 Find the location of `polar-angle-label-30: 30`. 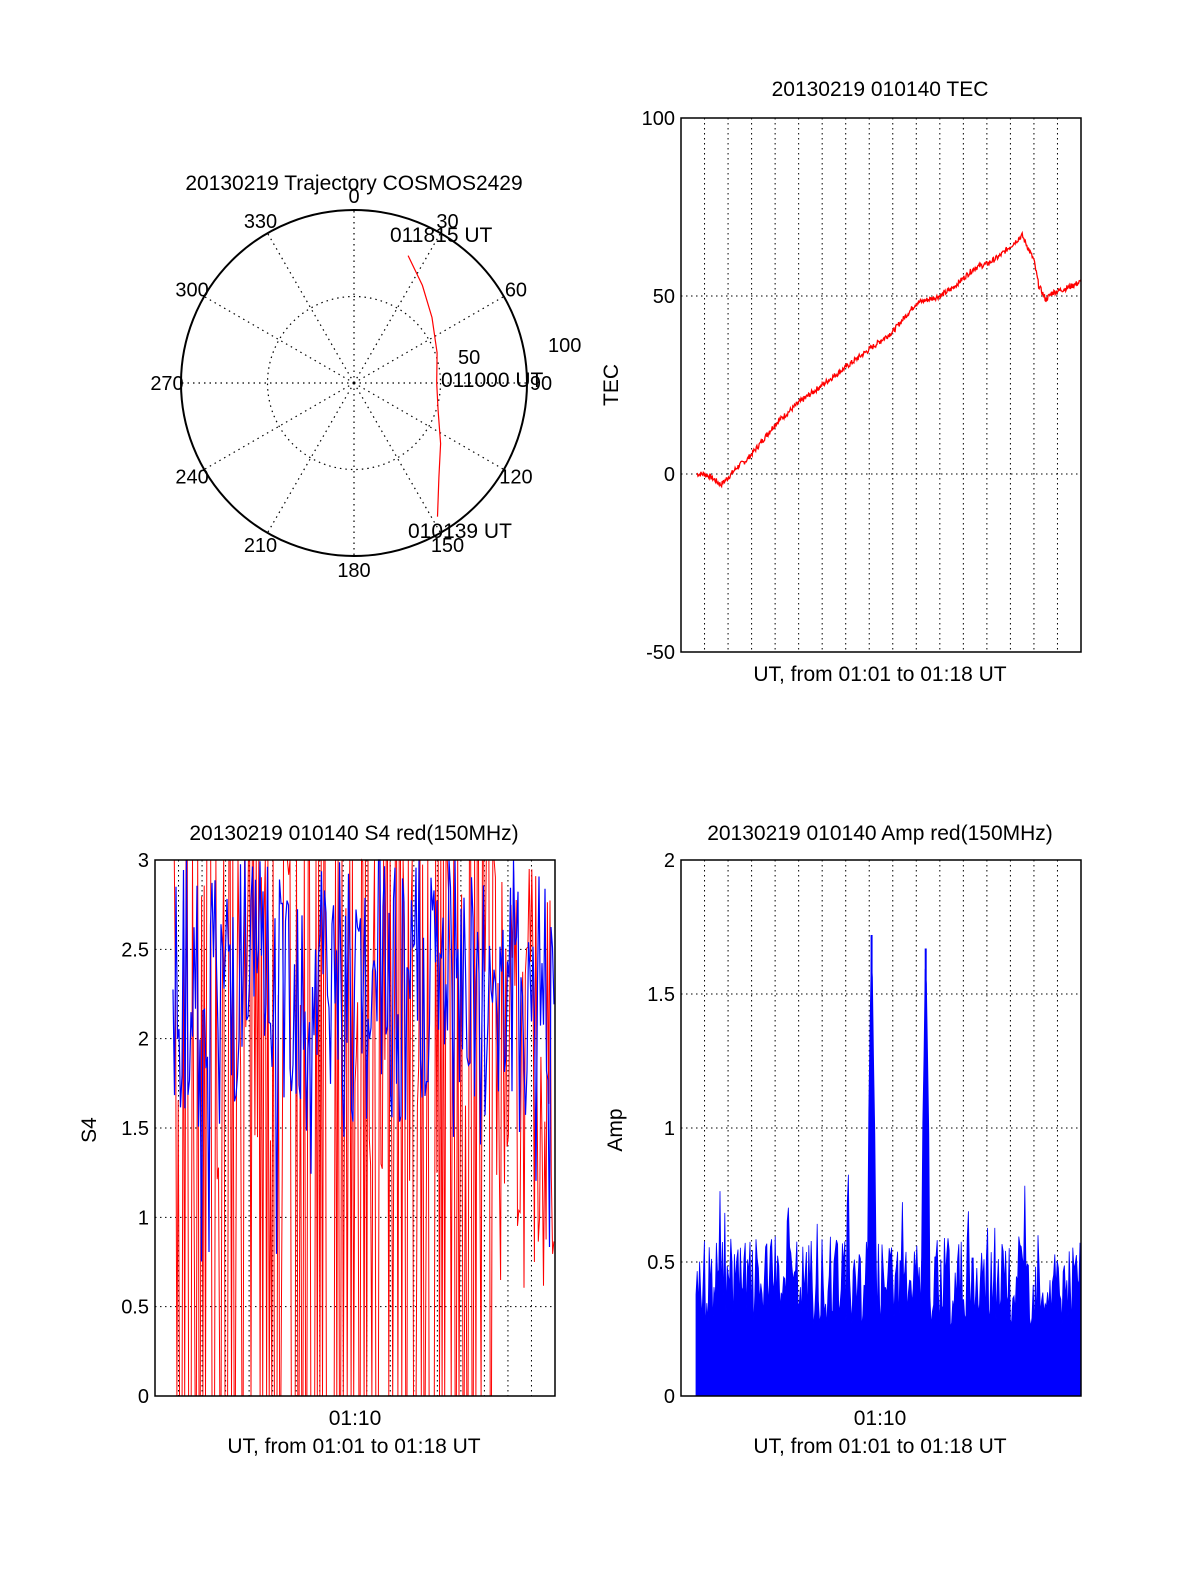

polar-angle-label-30: 30 is located at coordinates (447, 222).